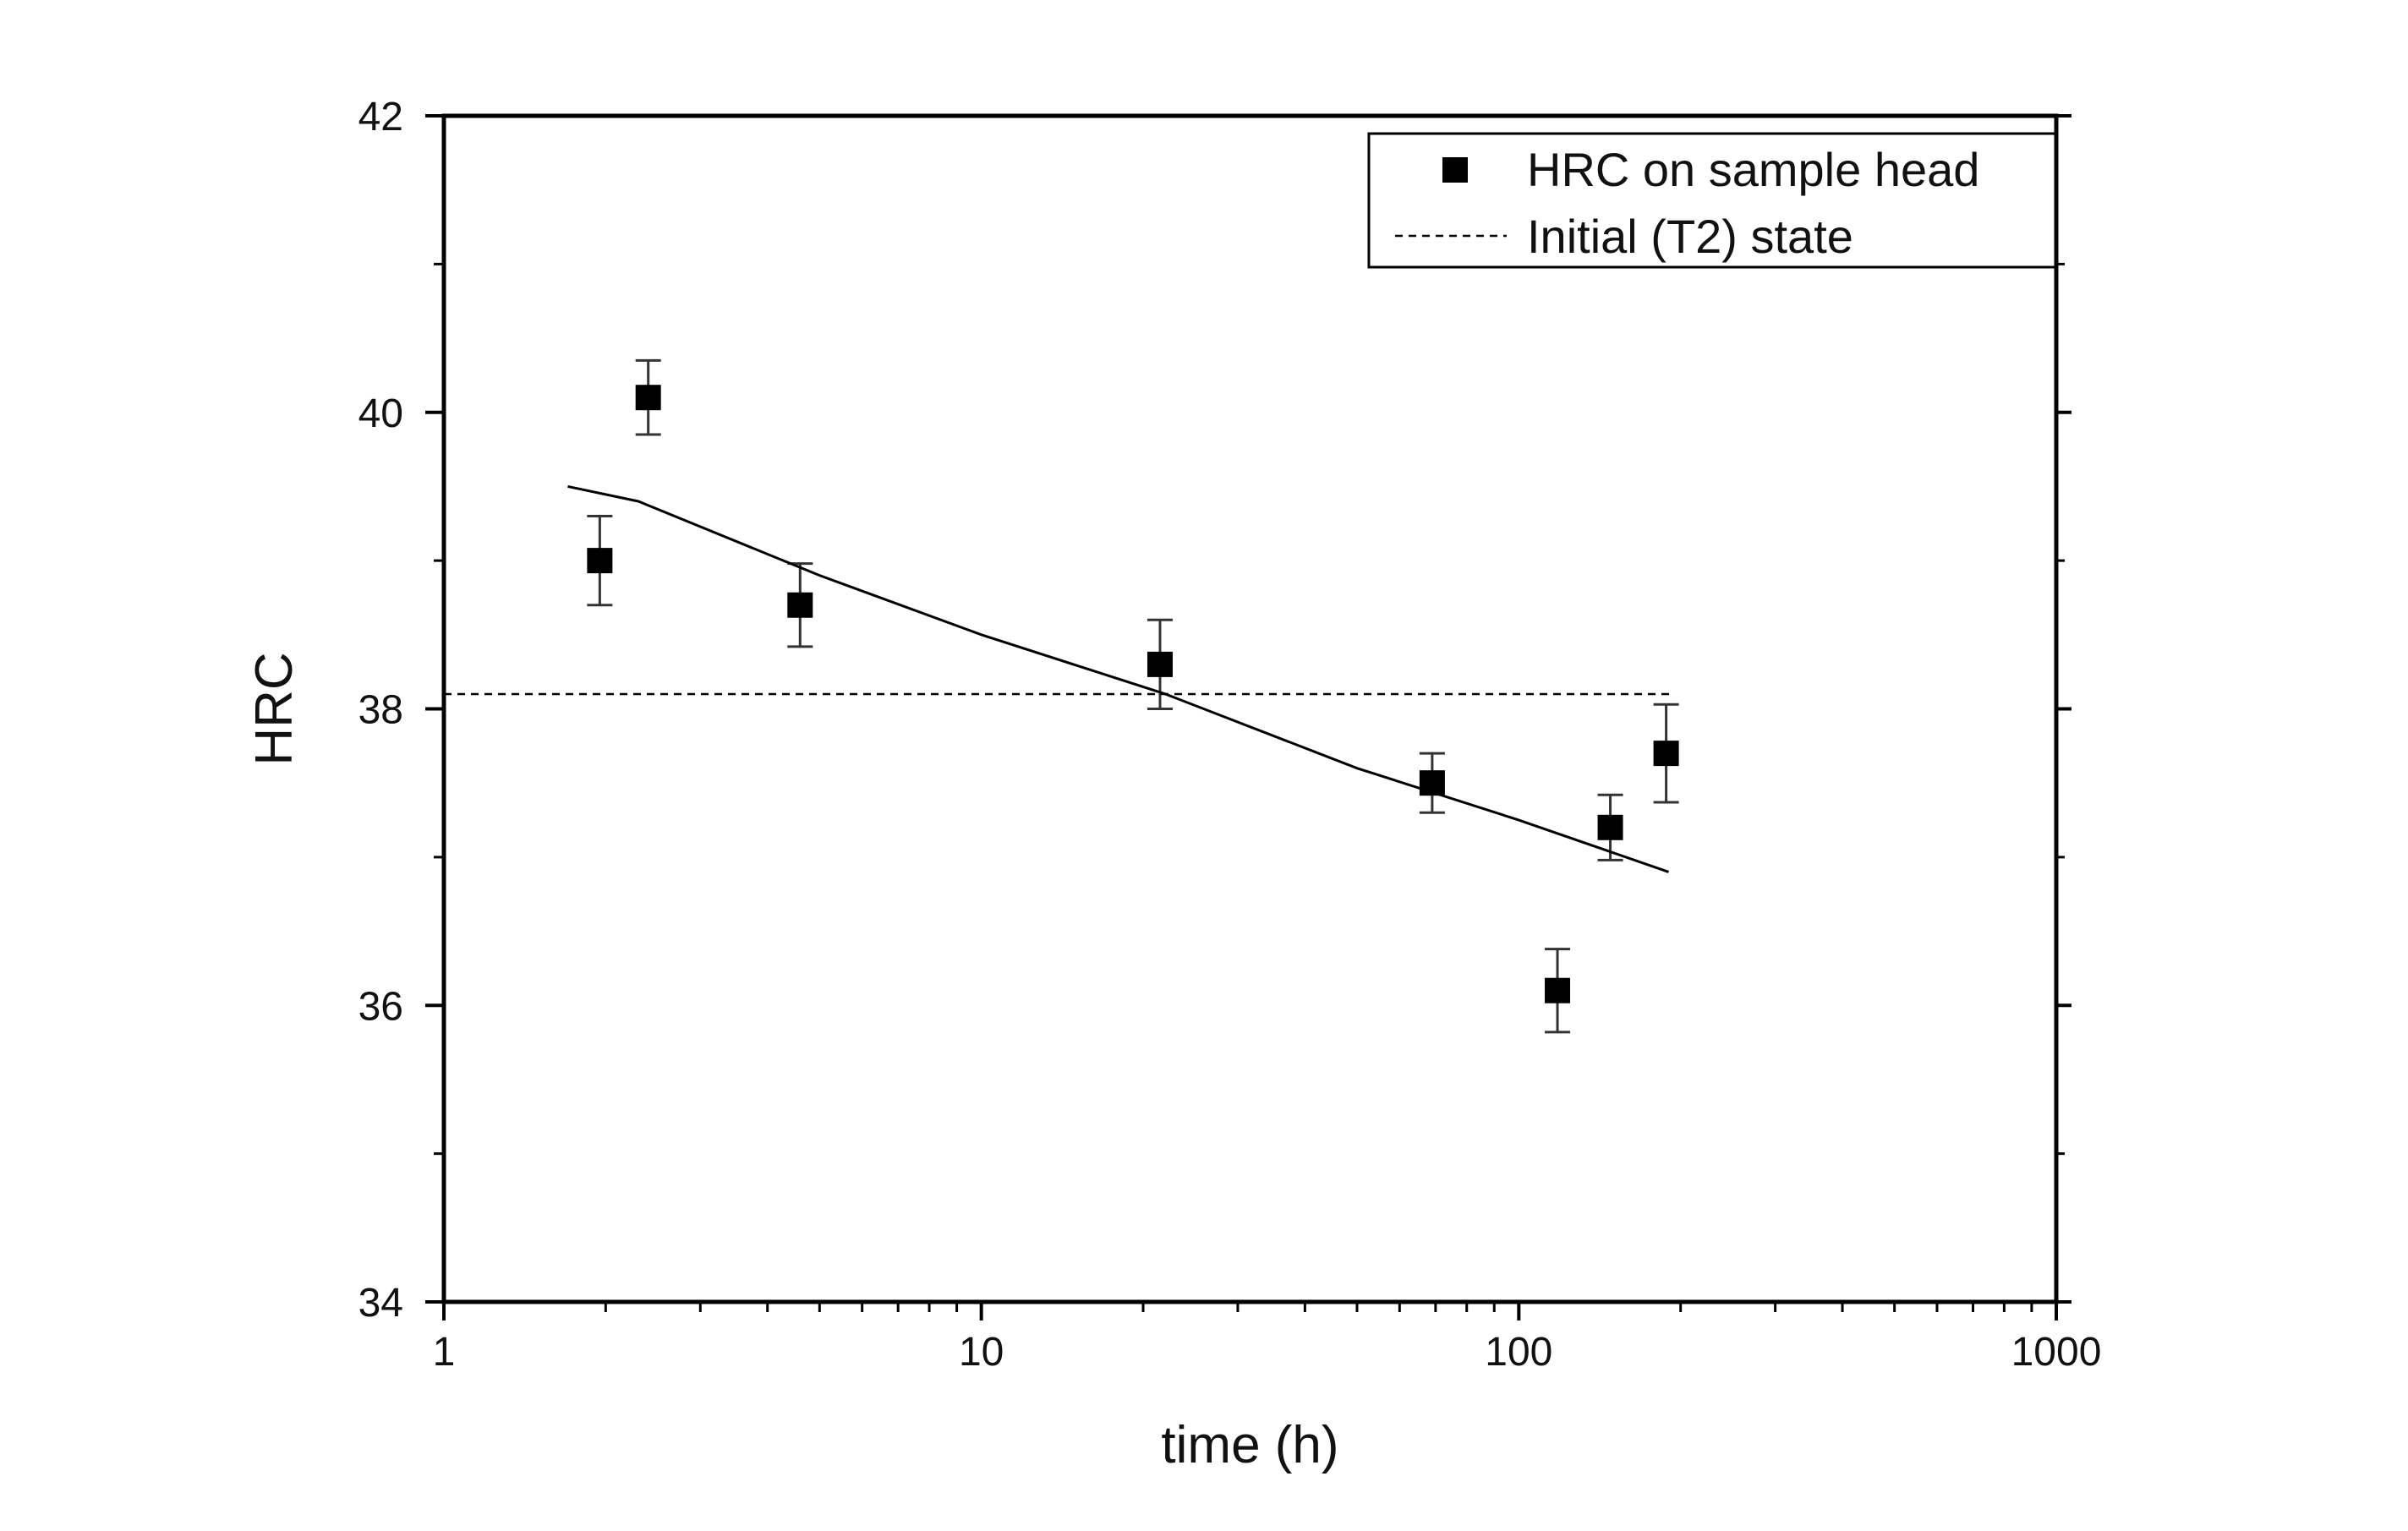 This screenshot has height=1531, width=2408. I want to click on y-tick-label: 36, so click(380, 1006).